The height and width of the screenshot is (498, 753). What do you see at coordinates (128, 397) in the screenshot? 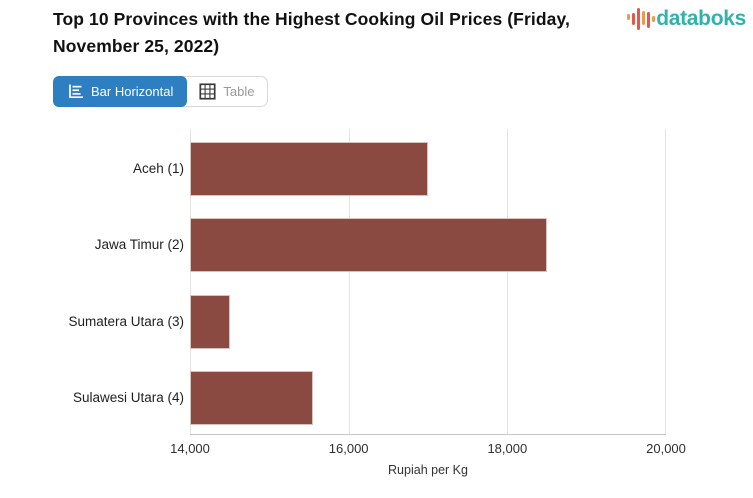
I see `category-label: Sulawesi Utara (4)` at bounding box center [128, 397].